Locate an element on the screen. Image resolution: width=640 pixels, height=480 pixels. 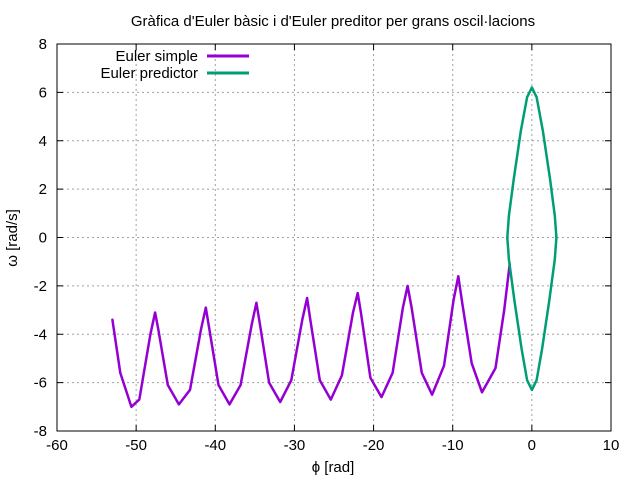
x-tick-label: 0 is located at coordinates (532, 445).